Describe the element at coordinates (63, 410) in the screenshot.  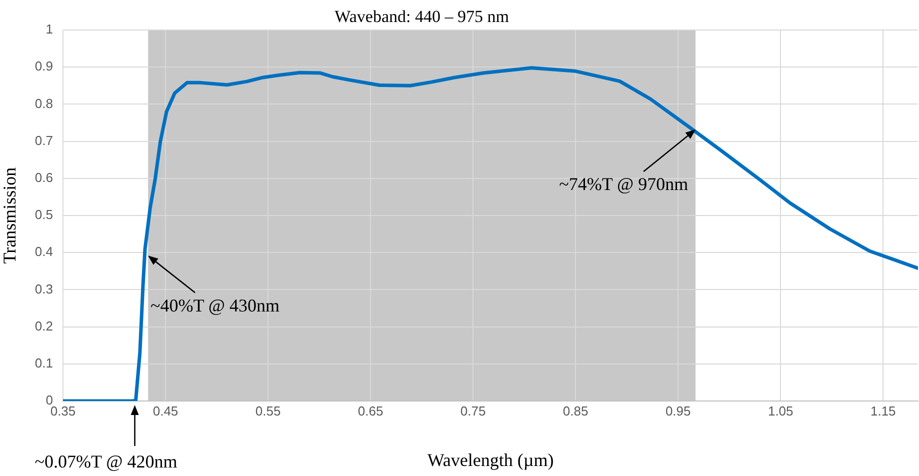
I see `x-tick-label: 0.35` at that location.